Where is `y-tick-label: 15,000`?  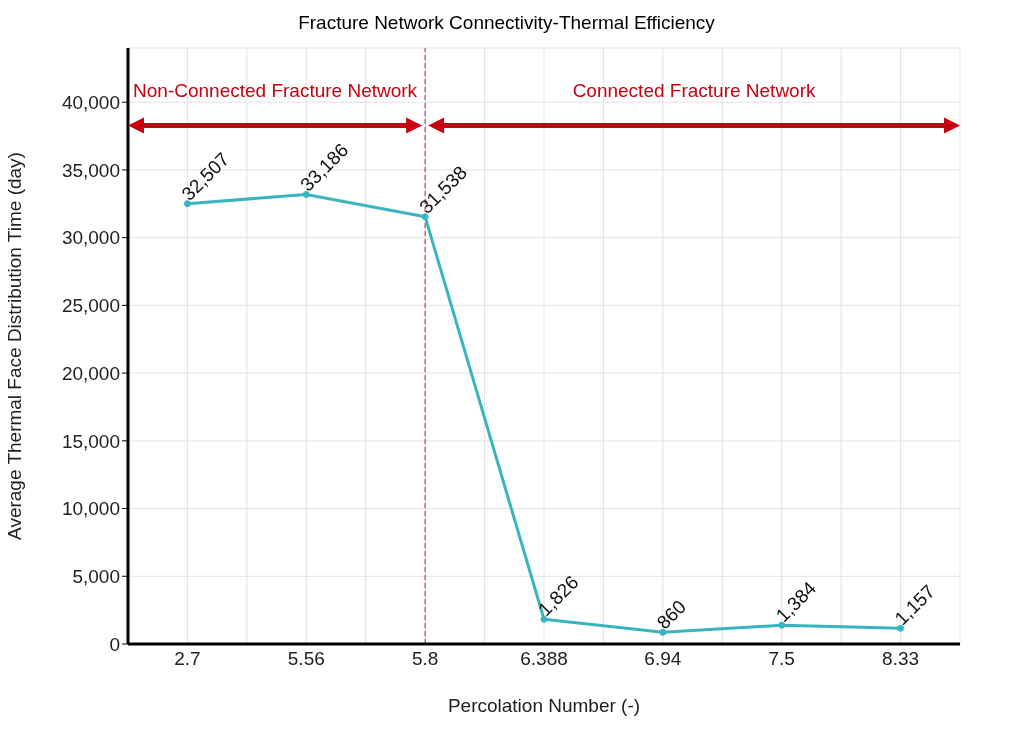
y-tick-label: 15,000 is located at coordinates (90, 441).